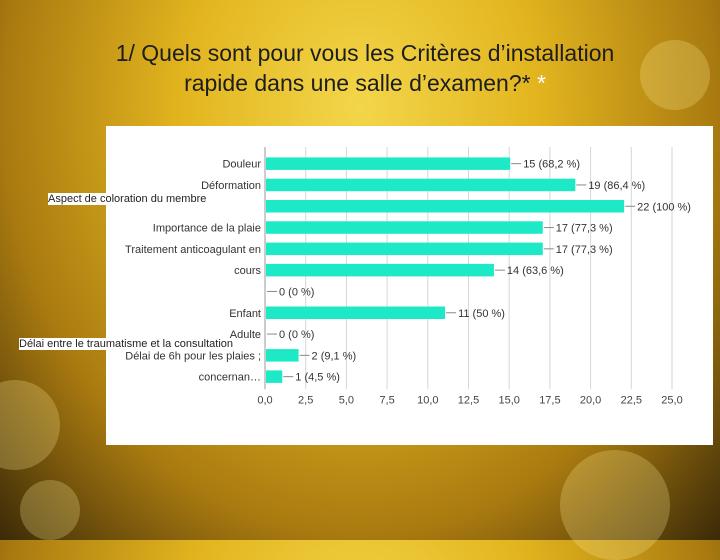 The width and height of the screenshot is (720, 560). What do you see at coordinates (549, 400) in the screenshot?
I see `x-tick-label: 17,5` at bounding box center [549, 400].